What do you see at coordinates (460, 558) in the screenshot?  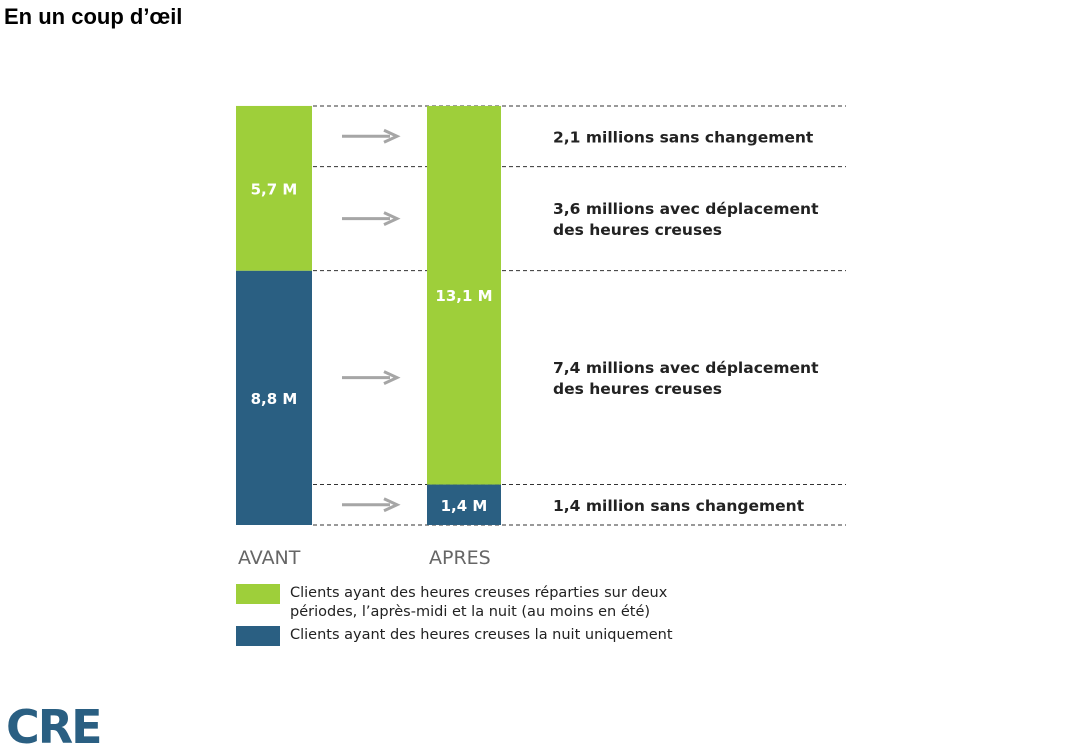 I see `category-label: APRES` at bounding box center [460, 558].